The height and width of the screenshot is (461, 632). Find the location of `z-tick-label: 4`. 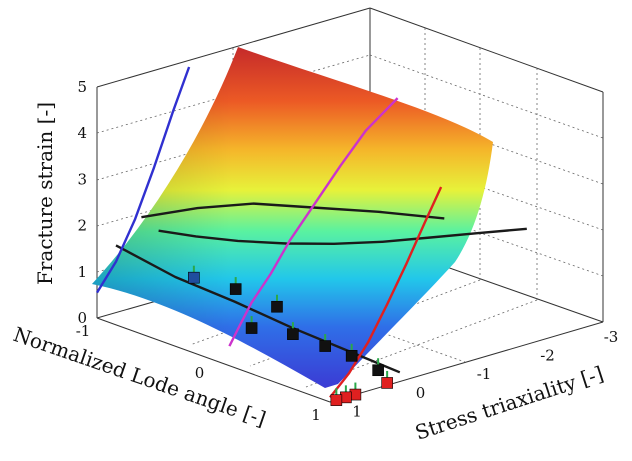

z-tick-label: 4 is located at coordinates (82, 133).